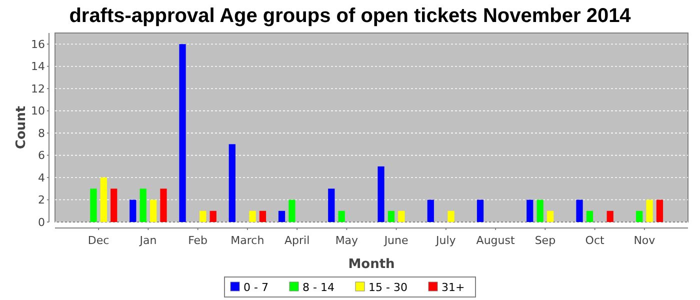 This screenshot has width=700, height=300. Describe the element at coordinates (347, 240) in the screenshot. I see `x-tick-label: May` at that location.